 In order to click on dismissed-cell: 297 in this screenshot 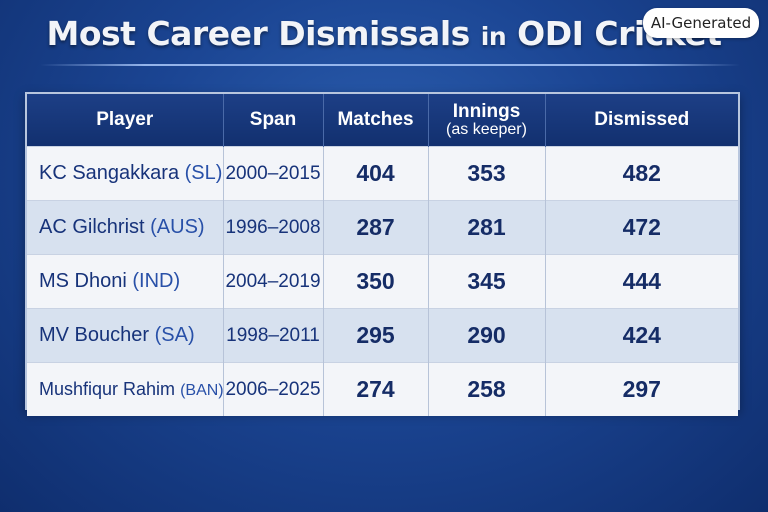, I will do `click(641, 389)`.